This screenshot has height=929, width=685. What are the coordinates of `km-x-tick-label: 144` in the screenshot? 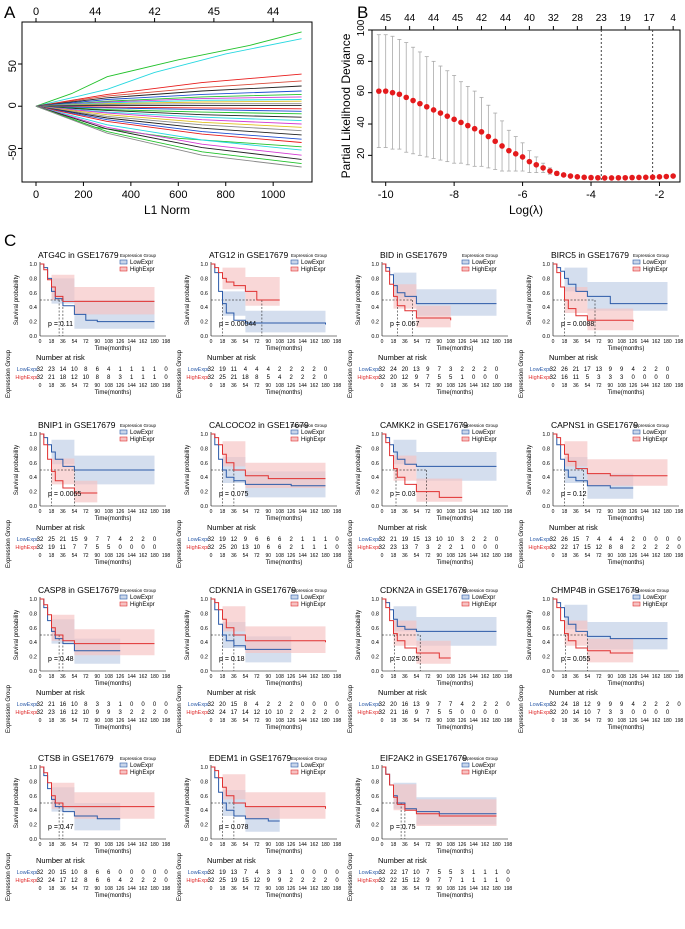 It's located at (302, 677).